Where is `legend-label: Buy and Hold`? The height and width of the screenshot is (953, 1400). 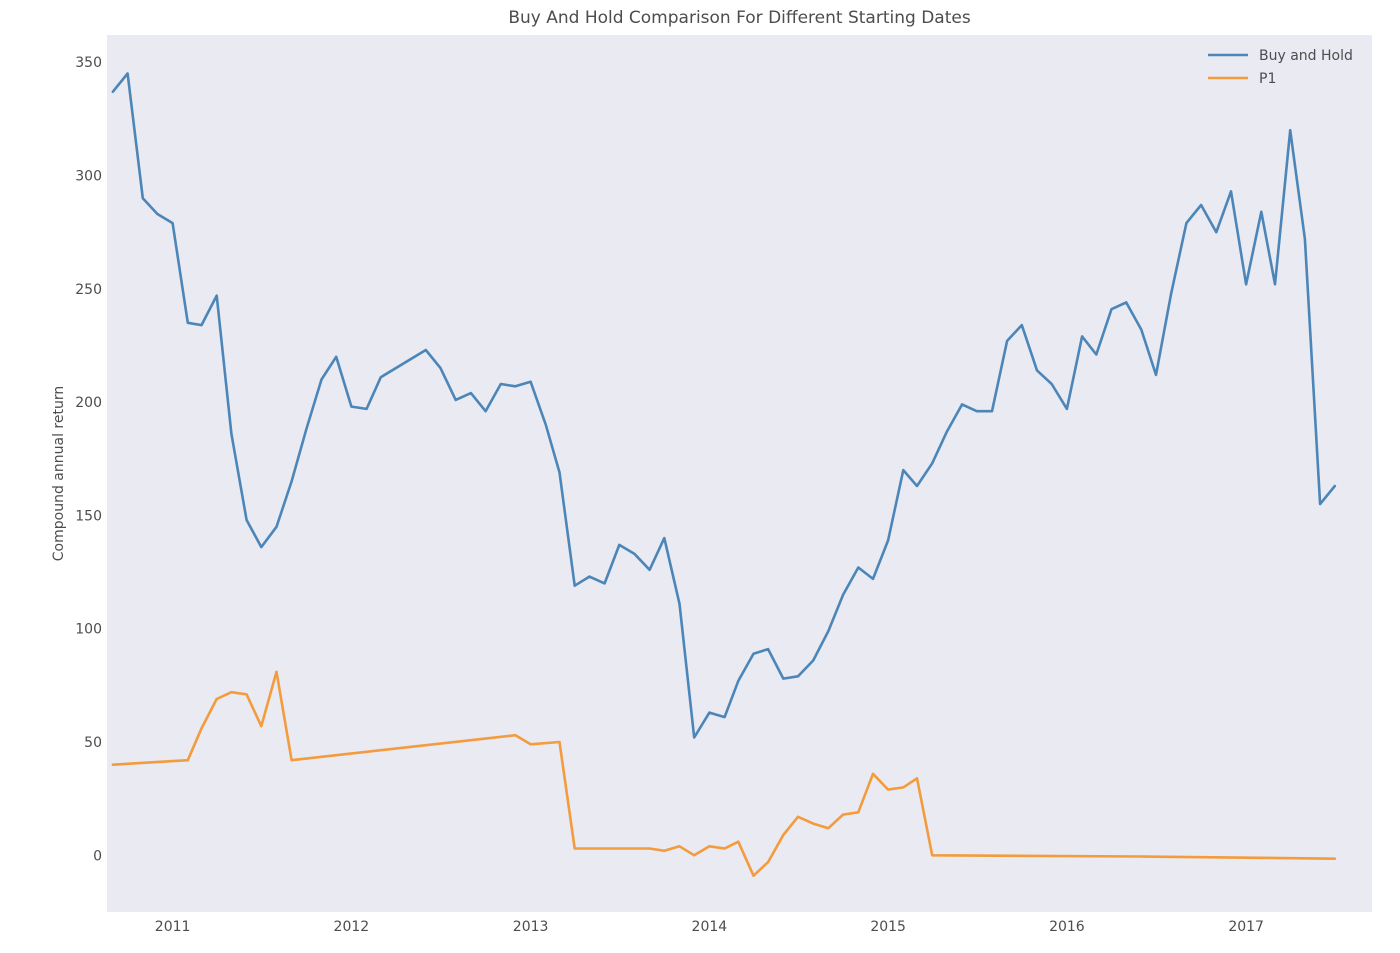
legend-label: Buy and Hold is located at coordinates (1306, 56).